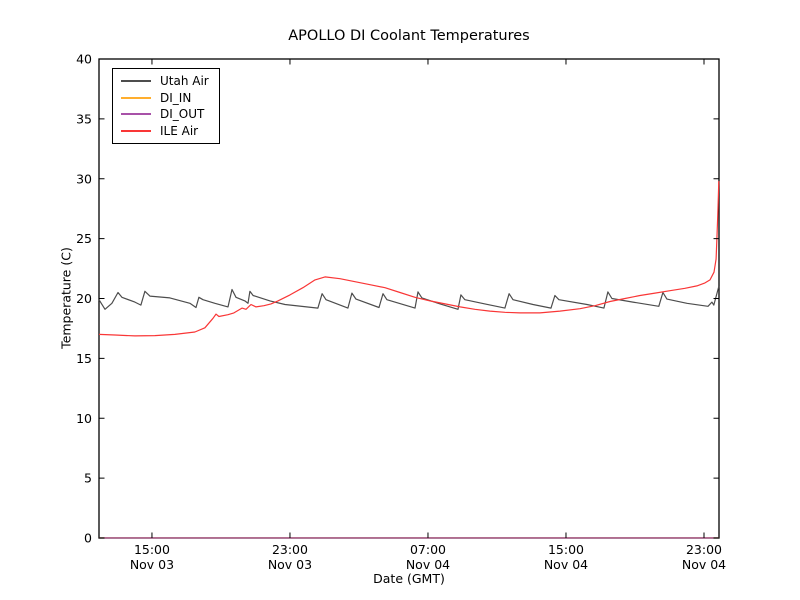  I want to click on legend: Utah Air DI_IN DI_OUT ILE Air, so click(166, 106).